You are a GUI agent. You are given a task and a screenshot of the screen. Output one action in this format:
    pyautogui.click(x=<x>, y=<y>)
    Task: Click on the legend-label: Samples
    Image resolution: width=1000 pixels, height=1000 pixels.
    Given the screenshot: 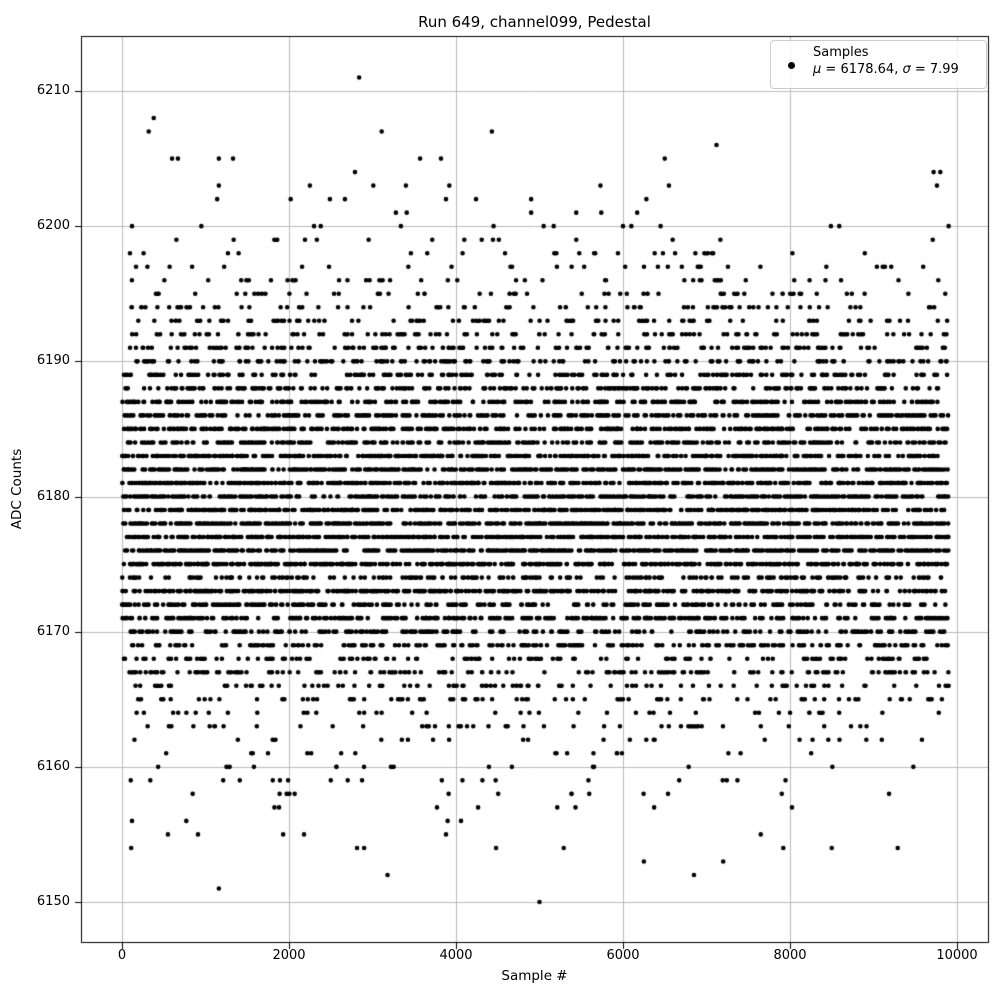 What is the action you would take?
    pyautogui.click(x=841, y=52)
    